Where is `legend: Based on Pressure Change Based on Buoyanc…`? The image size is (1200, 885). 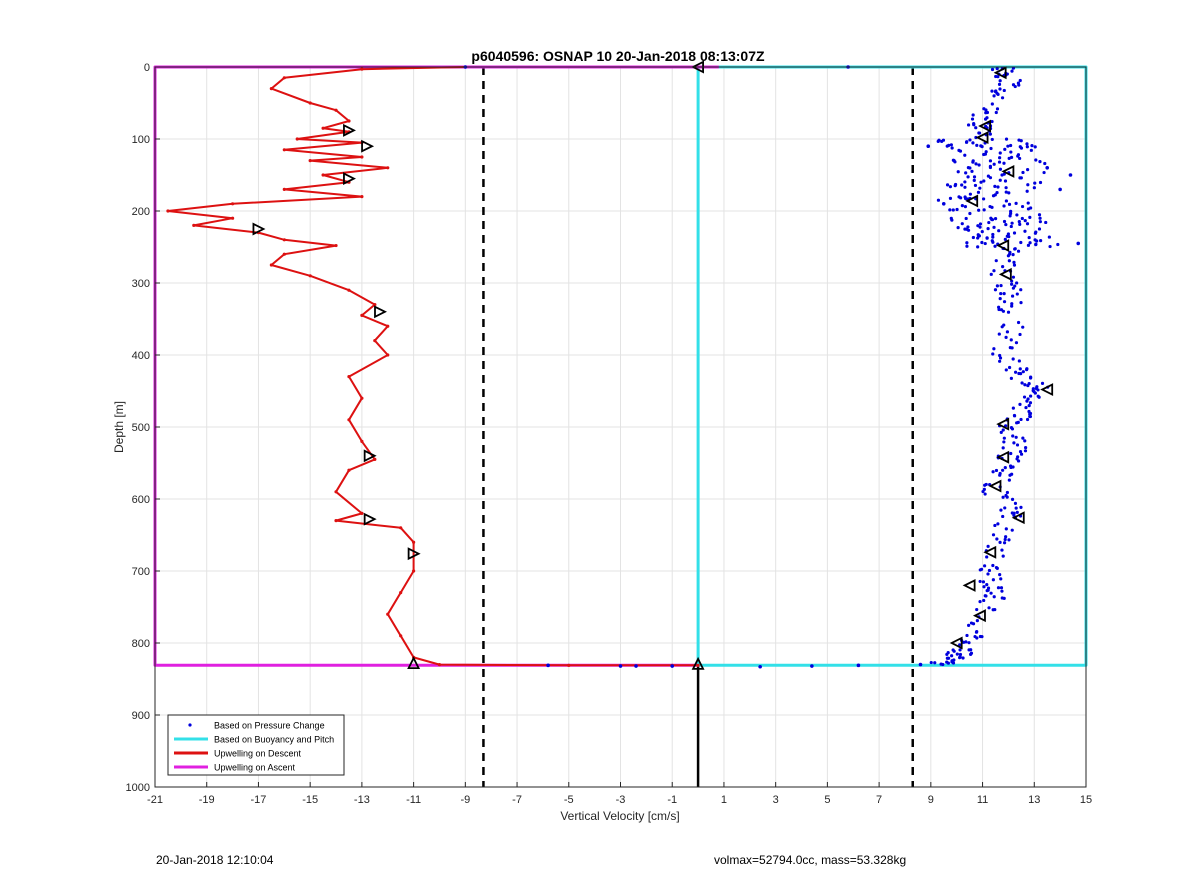 legend: Based on Pressure Change Based on Buoyanc… is located at coordinates (256, 745).